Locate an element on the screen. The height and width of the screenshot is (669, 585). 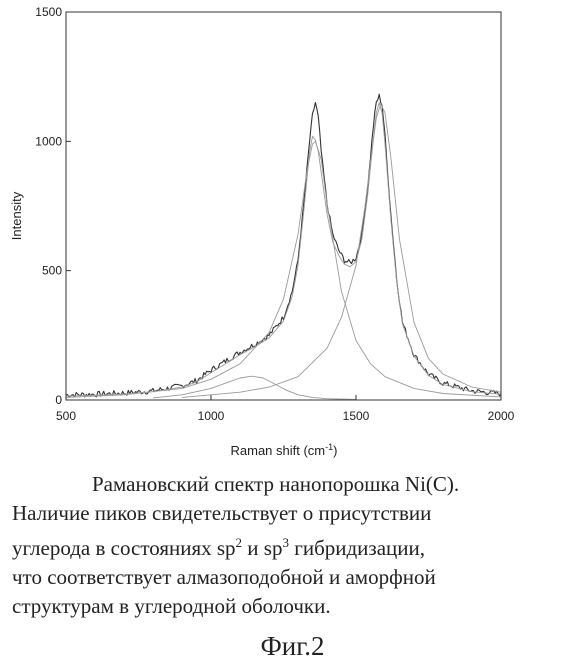
caption-text: структурам в углеродной оболочки. is located at coordinates (171, 606).